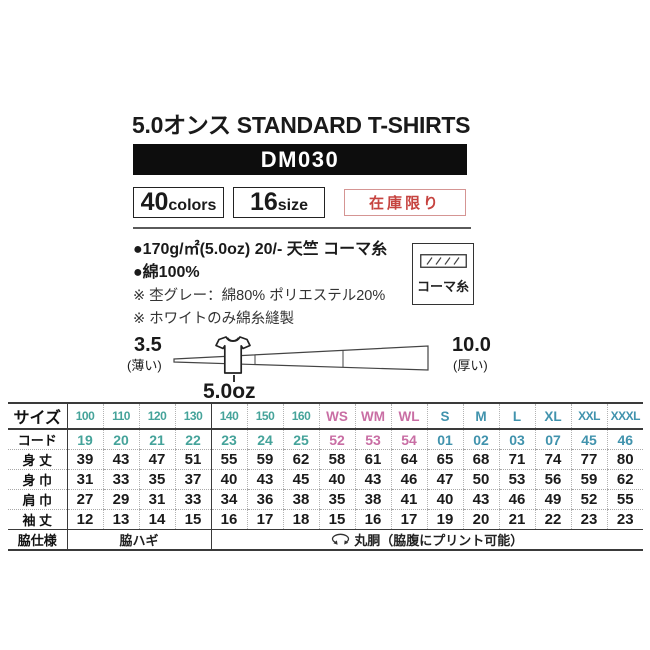  I want to click on spec-fabric-weight: ●170g/㎡(5.0oz) 20/- 天竺 コーマ糸, so click(260, 249).